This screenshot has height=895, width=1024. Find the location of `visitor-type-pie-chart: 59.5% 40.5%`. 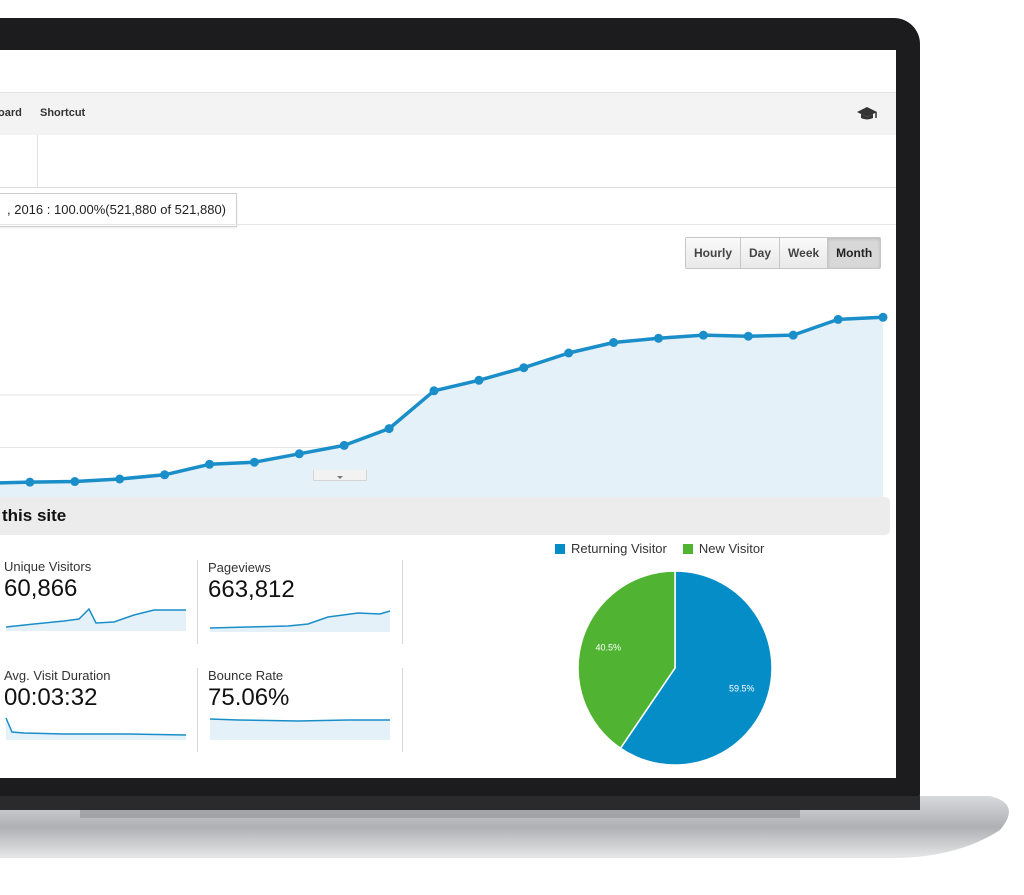

visitor-type-pie-chart: 59.5% 40.5% is located at coordinates (675, 668).